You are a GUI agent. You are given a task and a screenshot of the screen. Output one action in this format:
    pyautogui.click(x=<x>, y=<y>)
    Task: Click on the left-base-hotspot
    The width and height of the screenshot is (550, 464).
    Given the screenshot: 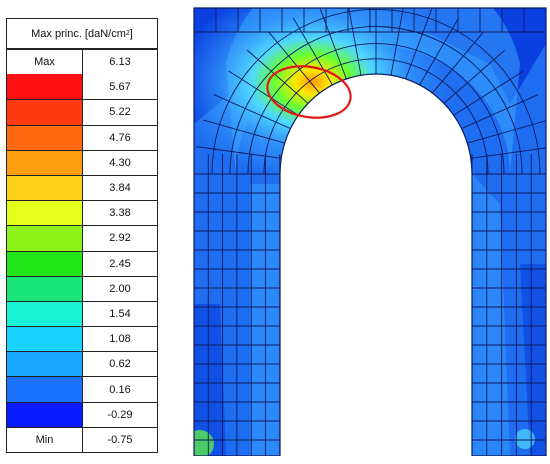 What is the action you would take?
    pyautogui.click(x=204, y=443)
    